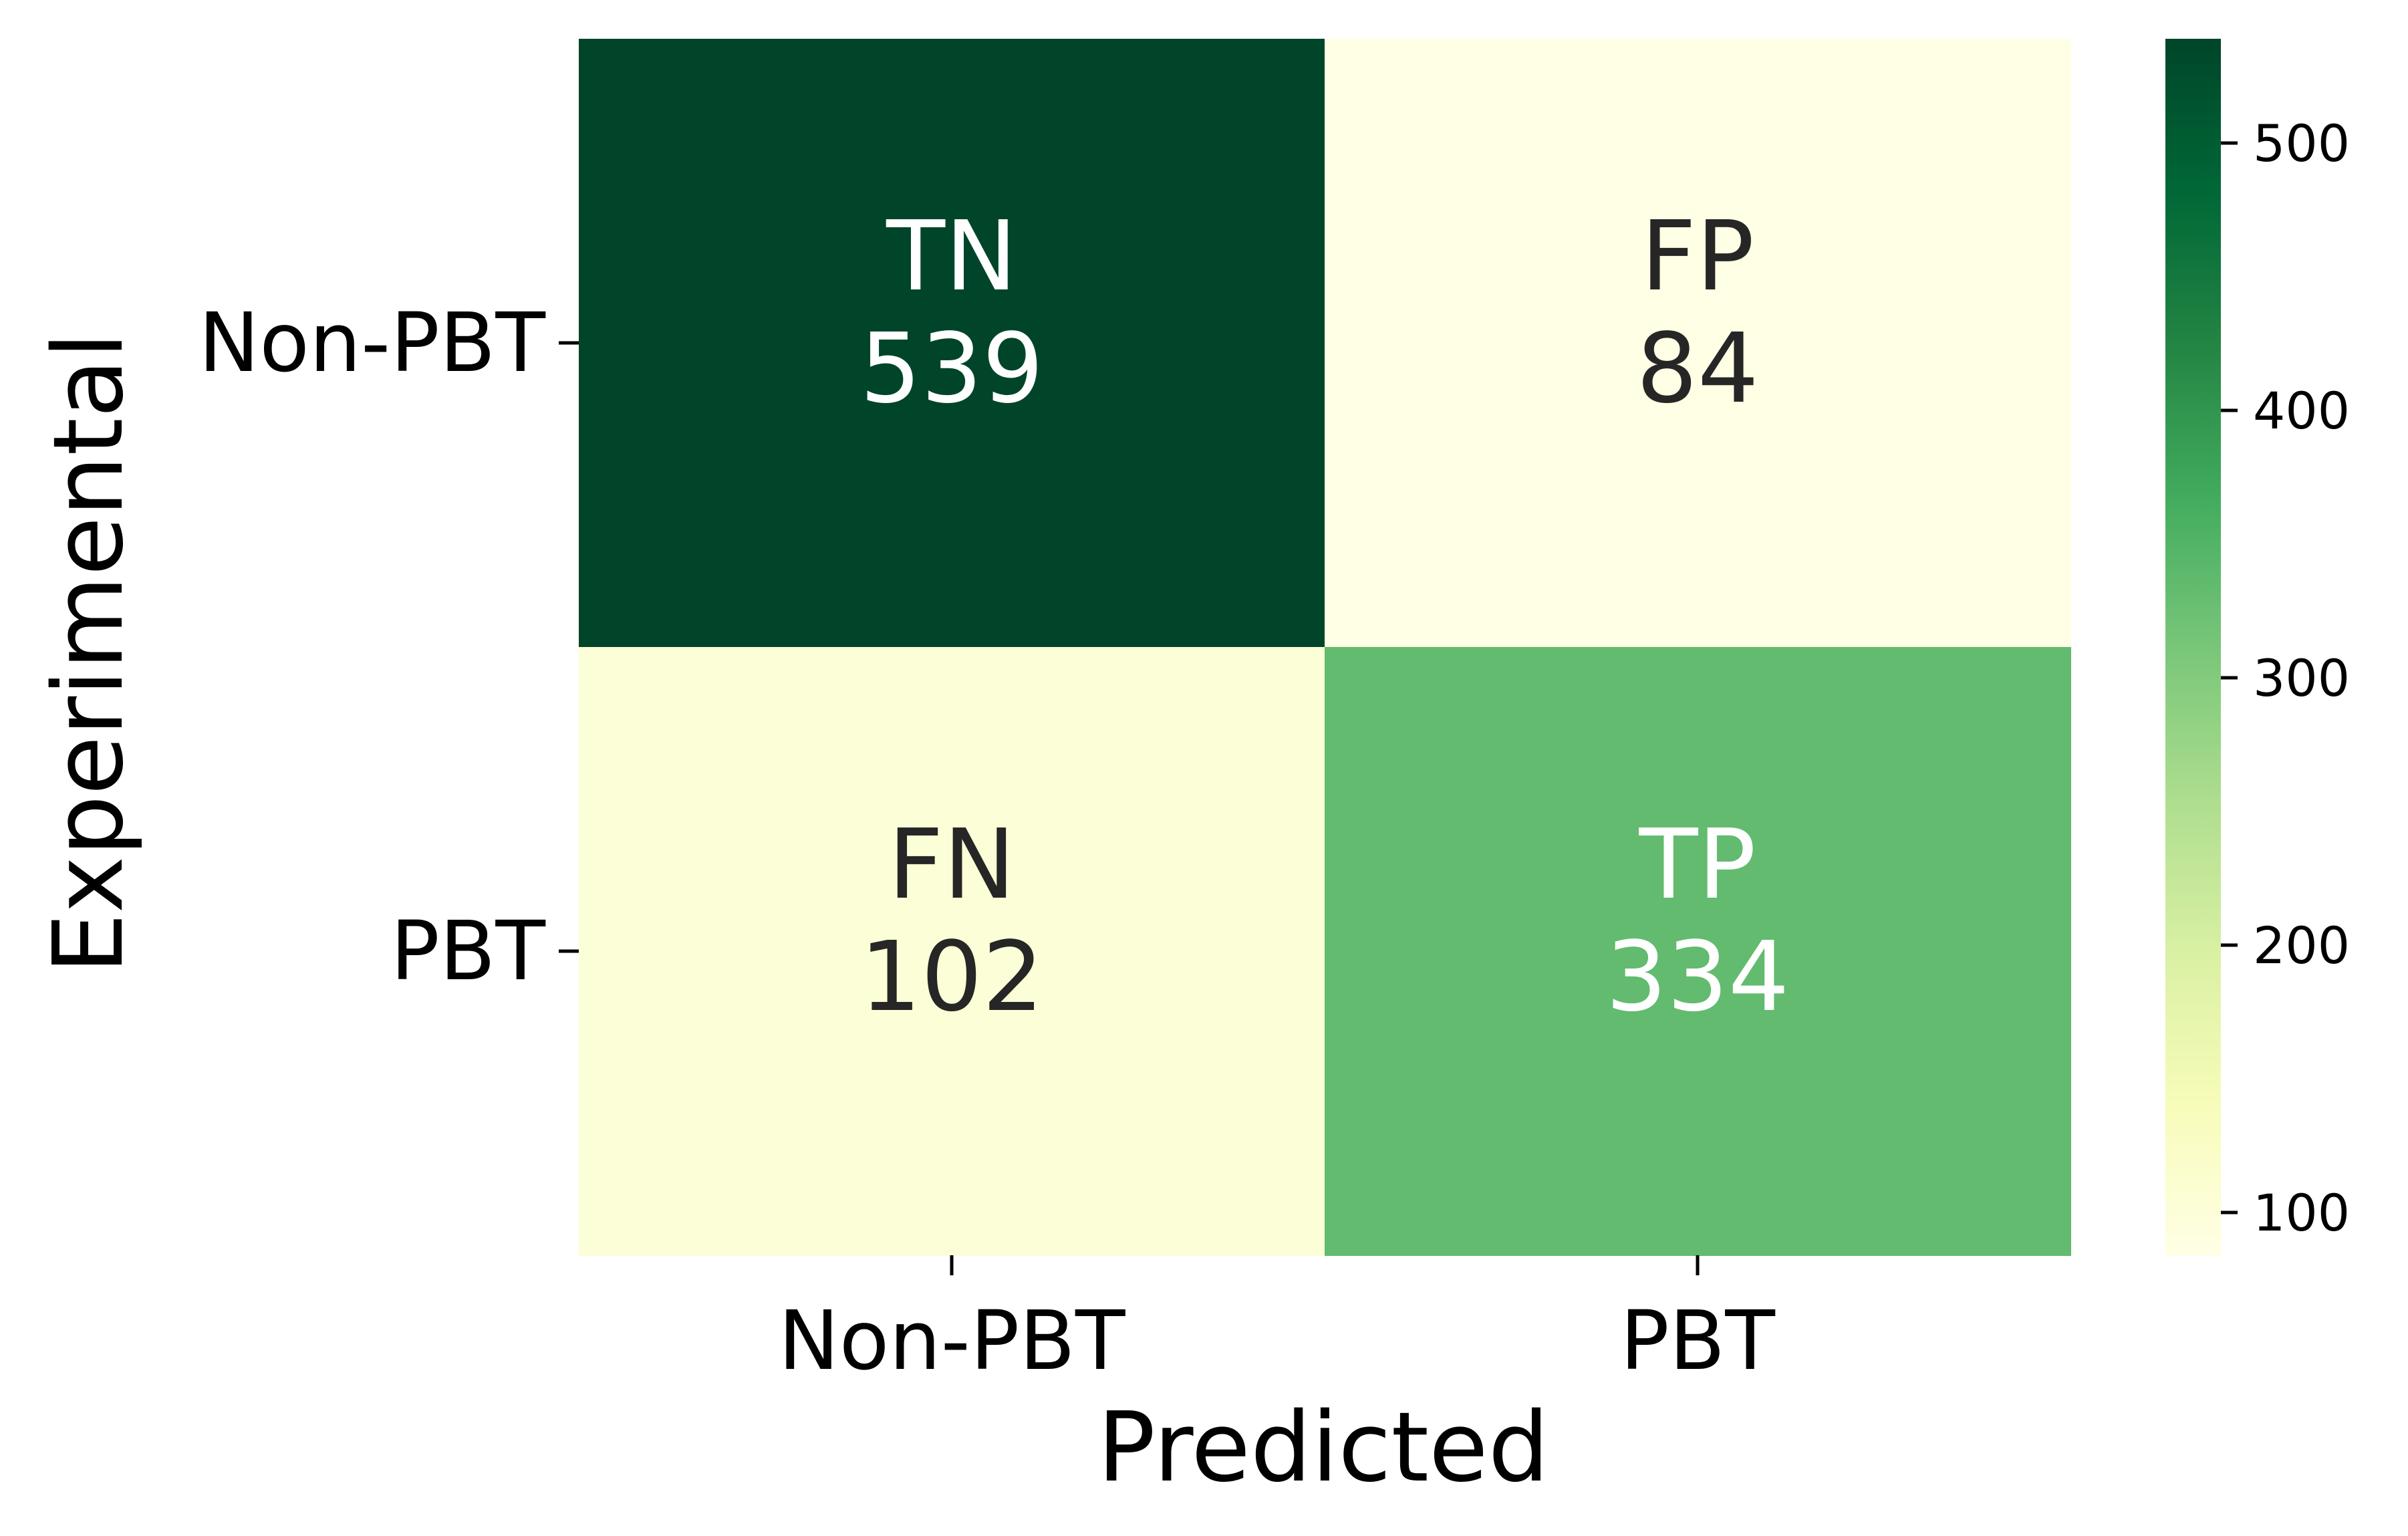 The height and width of the screenshot is (1536, 2408). What do you see at coordinates (2193, 647) in the screenshot?
I see `colorbar` at bounding box center [2193, 647].